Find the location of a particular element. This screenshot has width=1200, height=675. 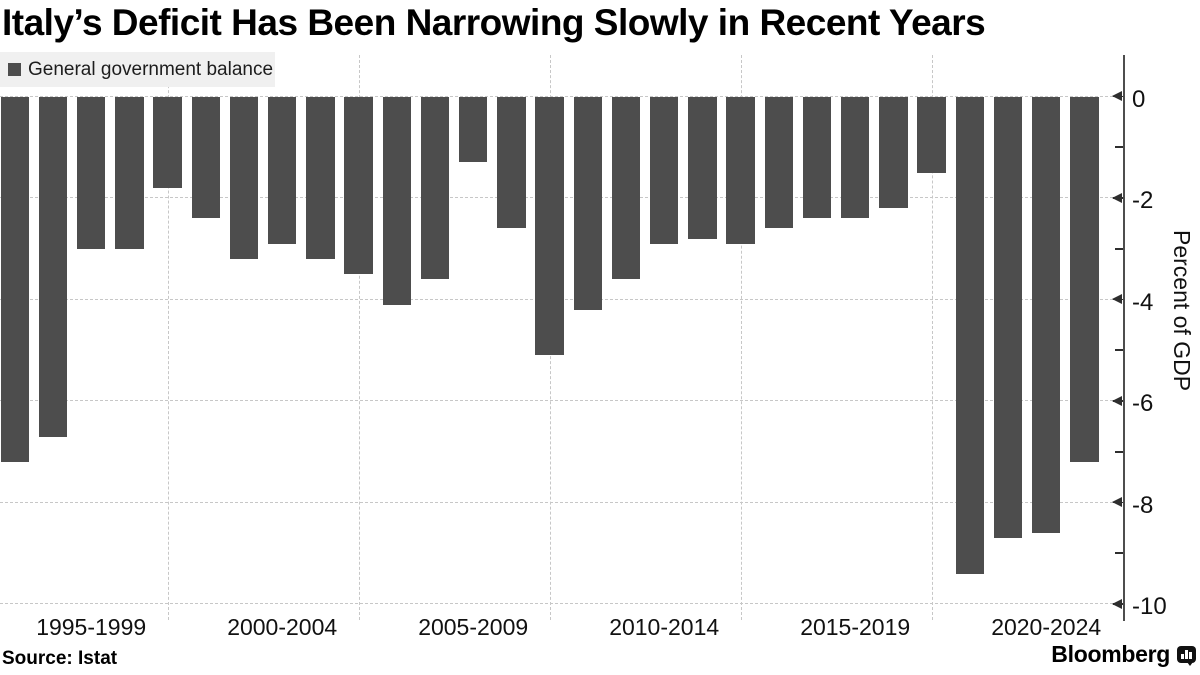

bar-2005 is located at coordinates (397, 200).